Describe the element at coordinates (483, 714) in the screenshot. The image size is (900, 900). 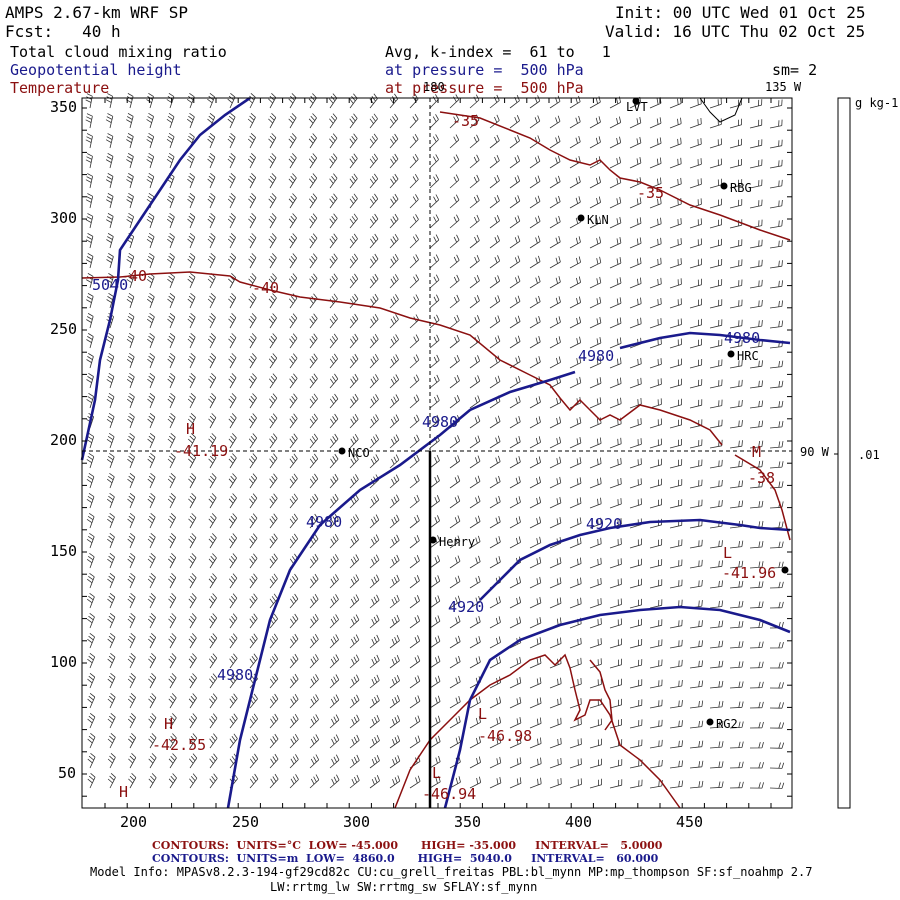
I see `low-marker-2: L` at that location.